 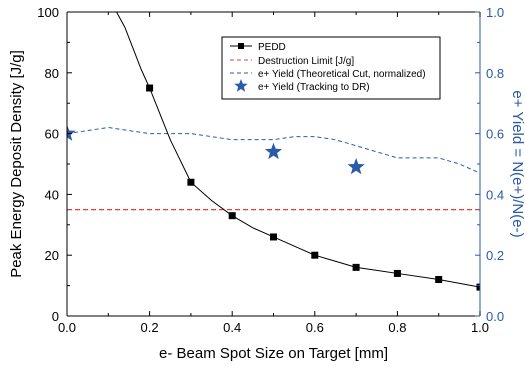 I want to click on x-tick-label-2: 0.4, so click(x=232, y=327).